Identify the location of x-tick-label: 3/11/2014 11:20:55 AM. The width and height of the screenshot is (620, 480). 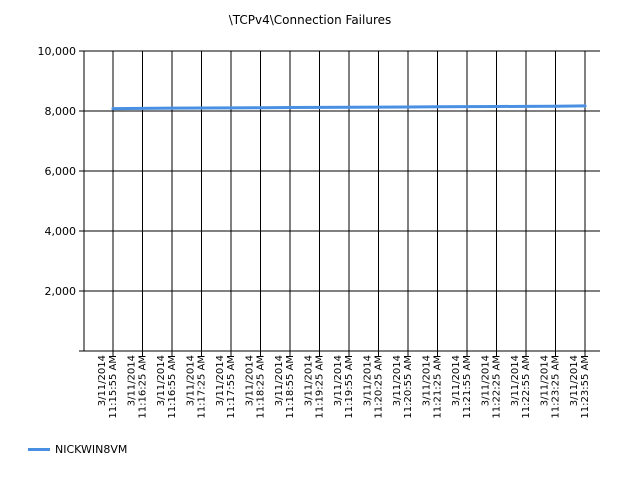
(403, 387).